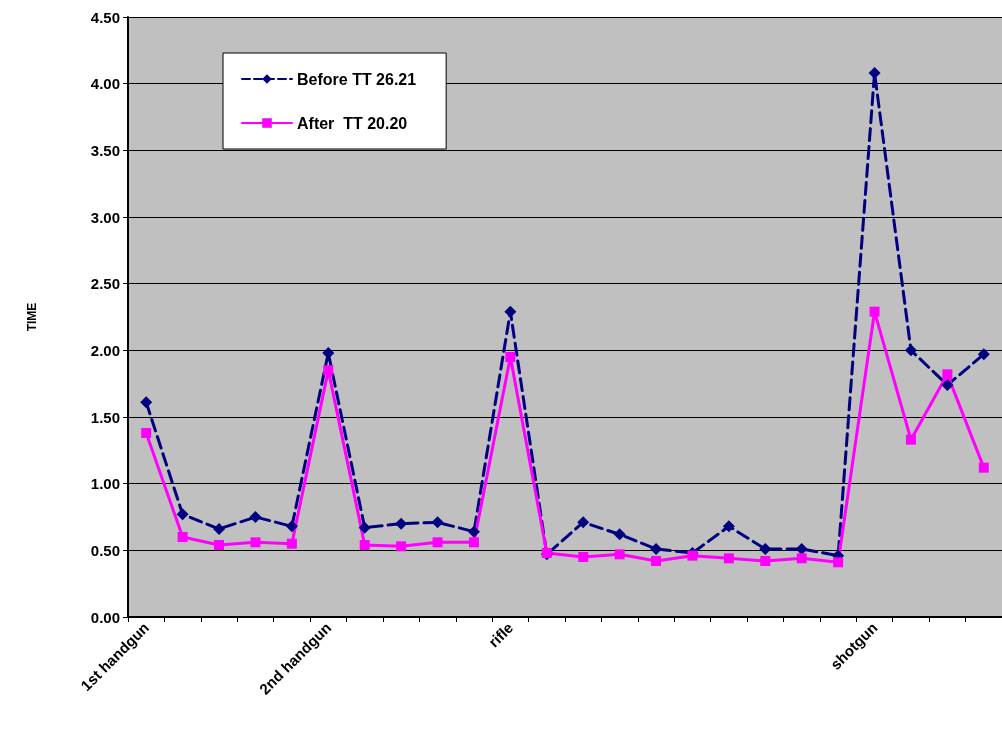 The height and width of the screenshot is (740, 1002). What do you see at coordinates (105, 617) in the screenshot?
I see `y-tick-label: 0.00` at bounding box center [105, 617].